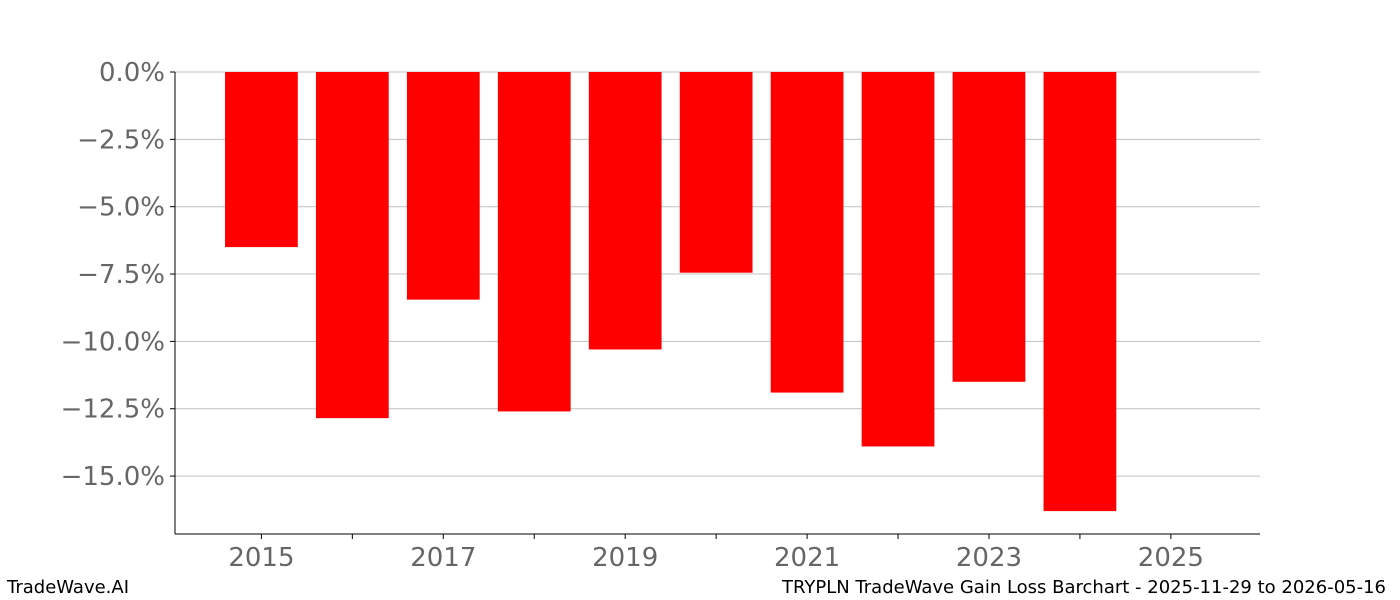 The width and height of the screenshot is (1400, 600). I want to click on bar-2015, so click(261, 160).